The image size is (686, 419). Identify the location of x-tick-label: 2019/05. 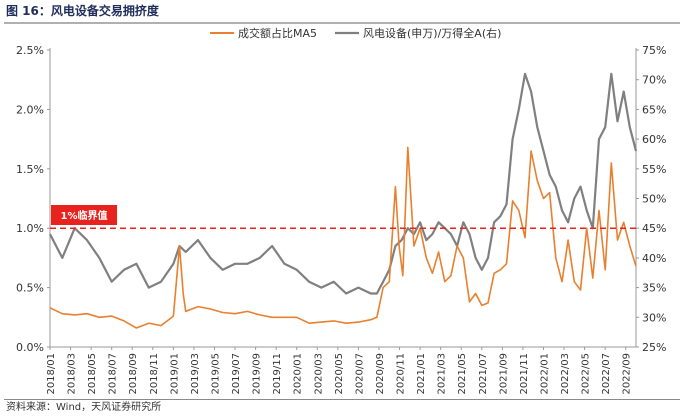
(215, 374).